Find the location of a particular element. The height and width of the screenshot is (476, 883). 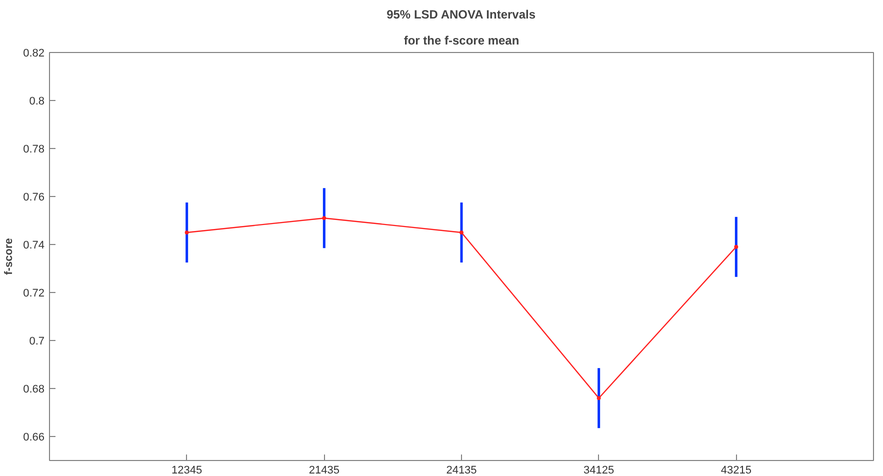

y-tick-label: 0.78 is located at coordinates (34, 150).